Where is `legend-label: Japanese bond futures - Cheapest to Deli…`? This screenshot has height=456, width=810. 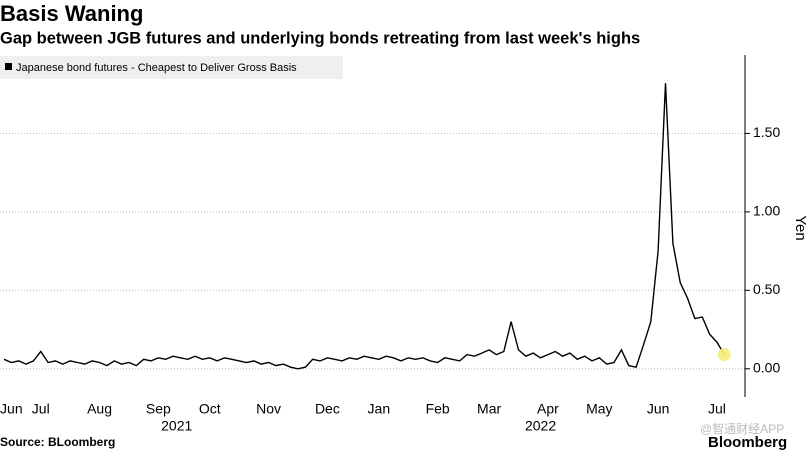 legend-label: Japanese bond futures - Cheapest to Deli… is located at coordinates (156, 68).